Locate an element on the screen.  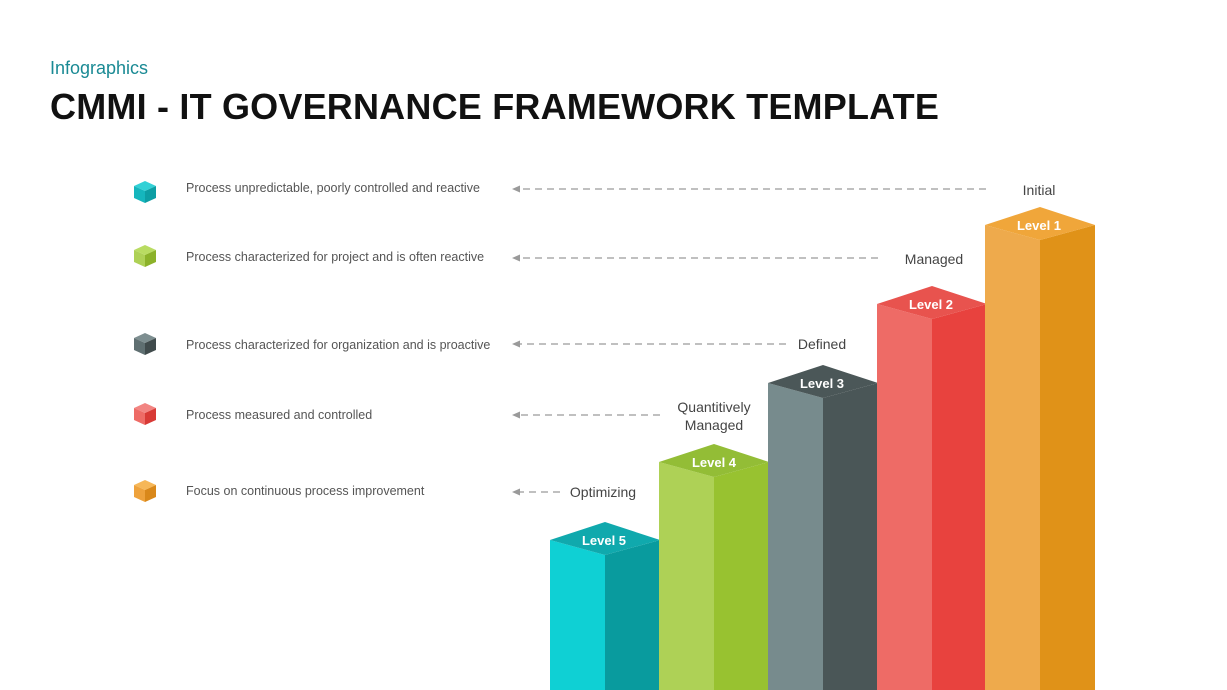
bar-tag-level-2: Level 2 is located at coordinates (931, 304).